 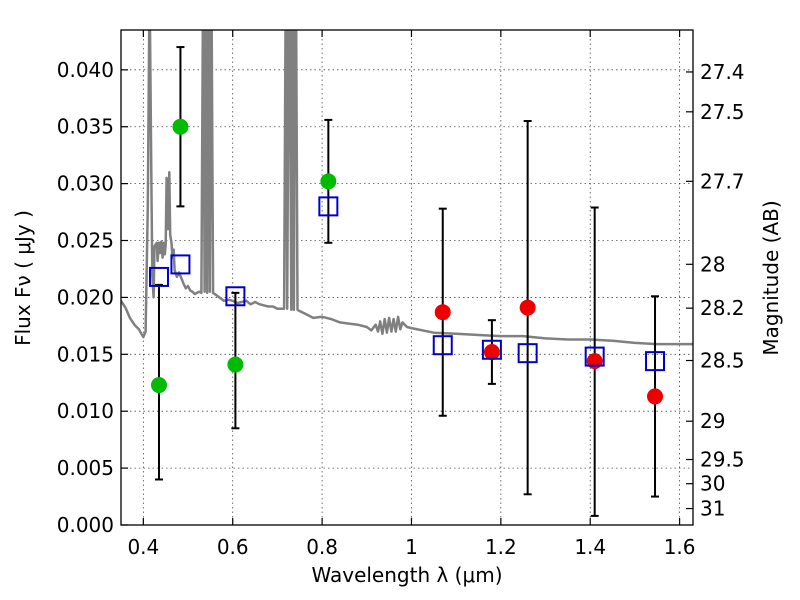 I want to click on x-tick-label: 1, so click(x=411, y=547).